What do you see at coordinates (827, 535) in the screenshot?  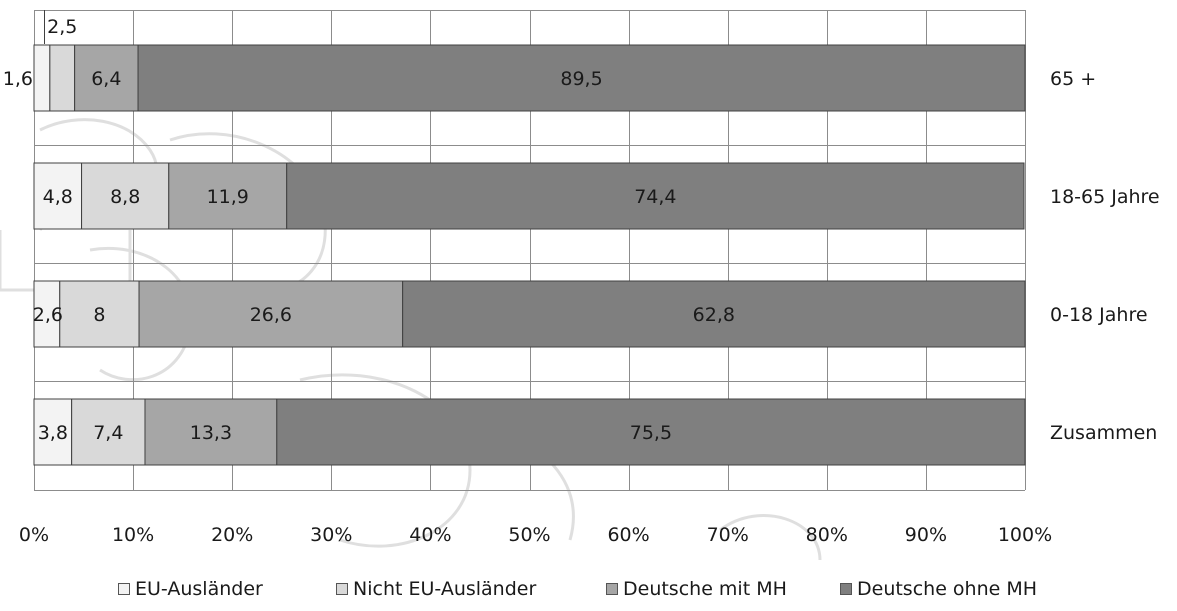 I see `x-tick-label-8: 80%` at bounding box center [827, 535].